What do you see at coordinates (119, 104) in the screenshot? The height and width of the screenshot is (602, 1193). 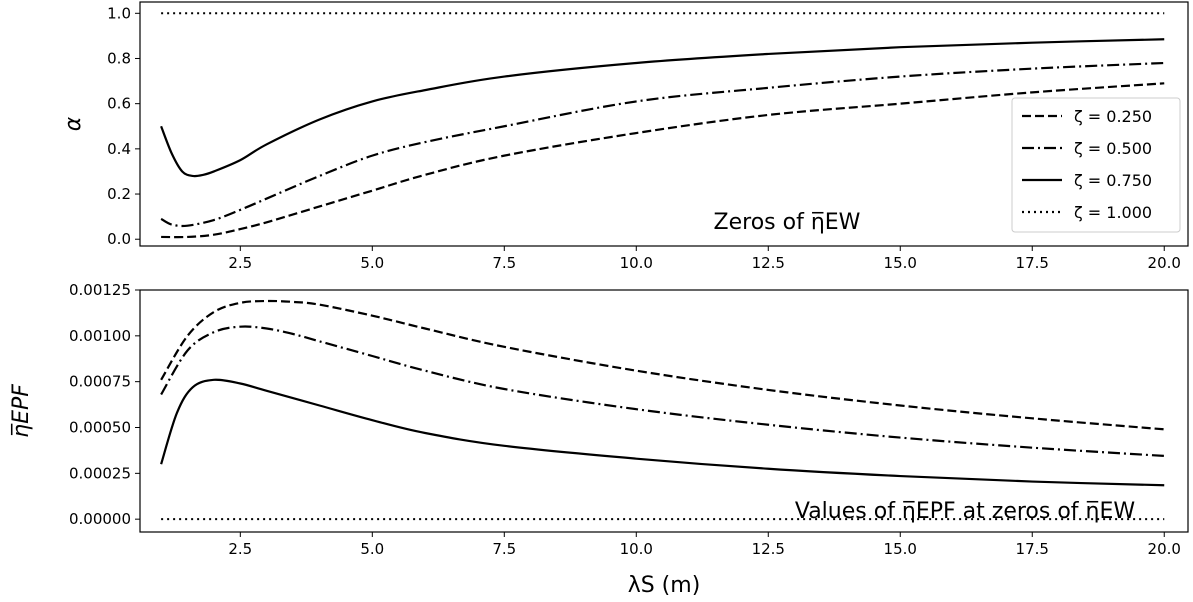 I see `y-tick-label: 0.6` at bounding box center [119, 104].